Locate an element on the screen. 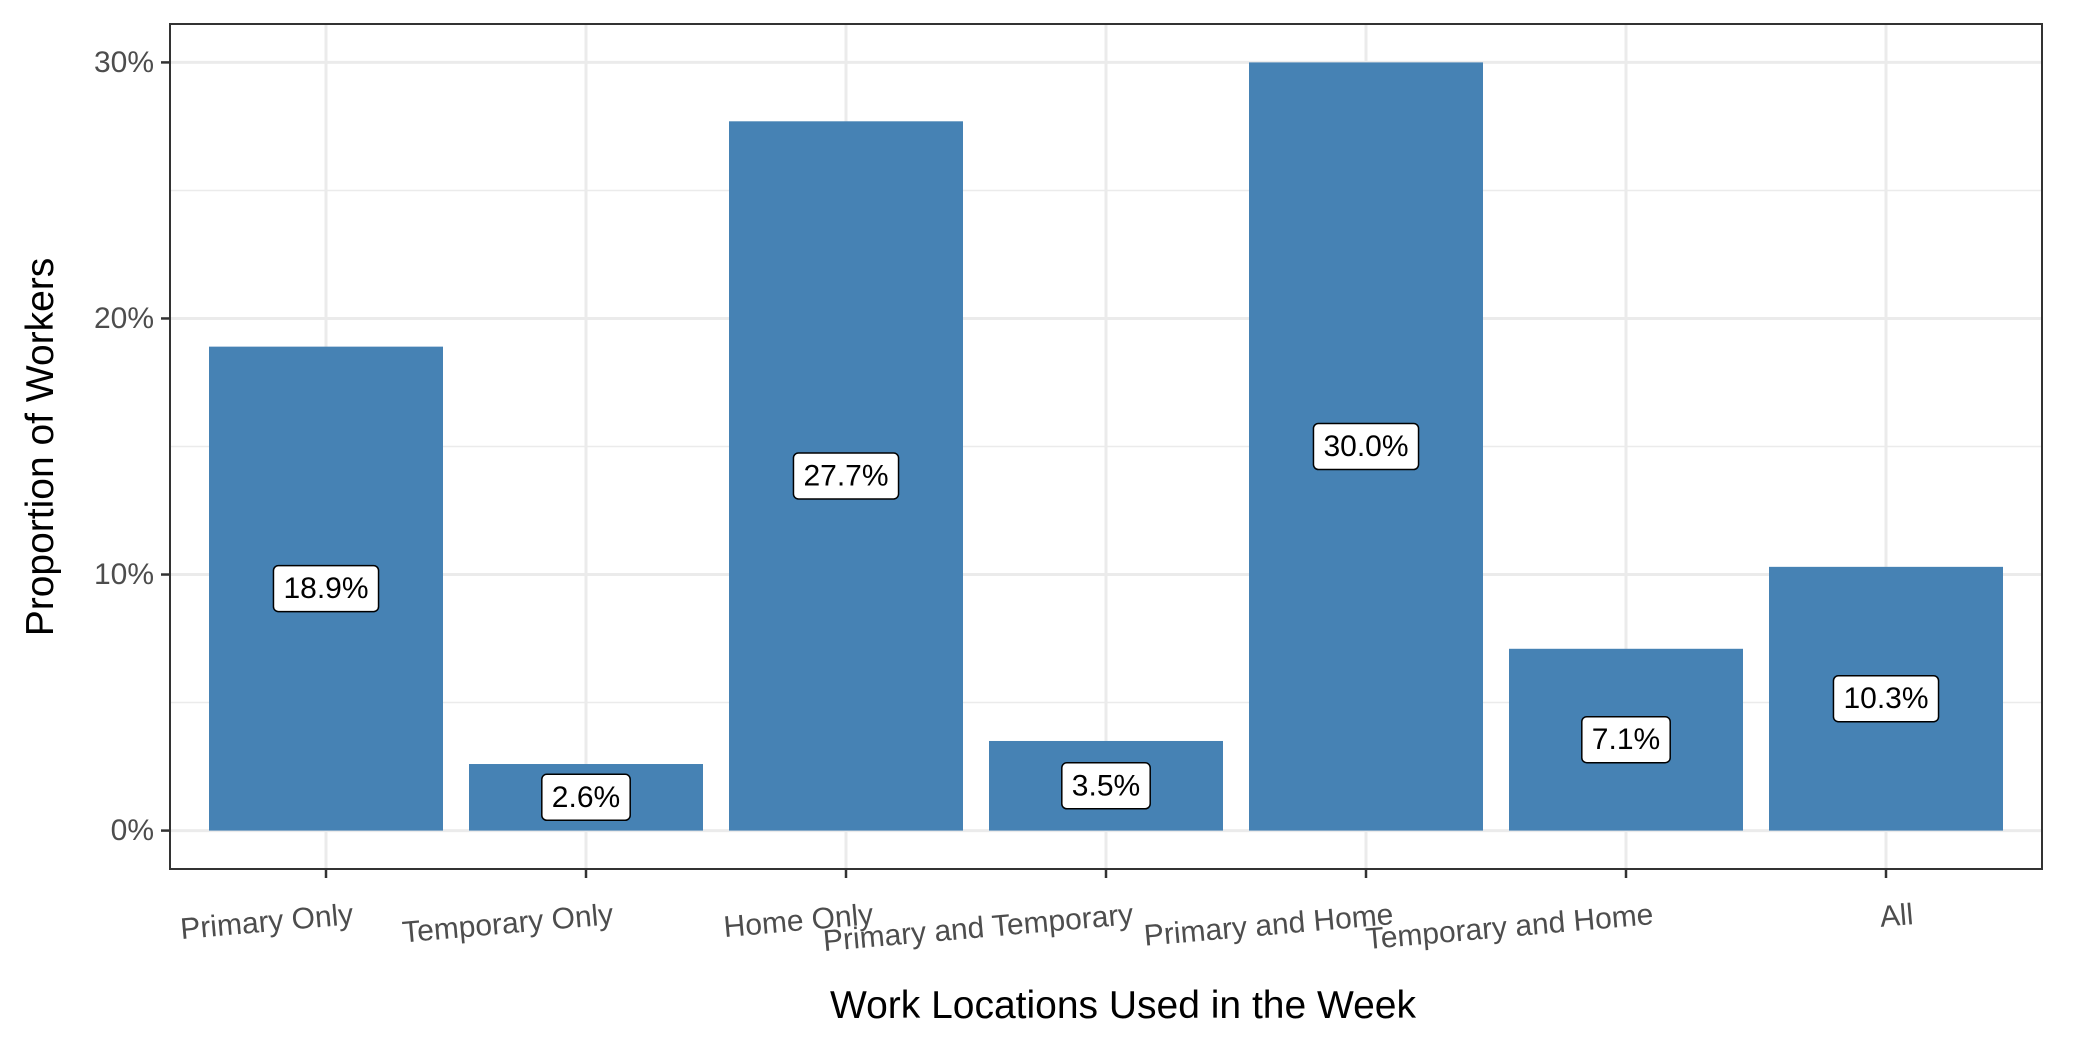 This screenshot has height=1050, width=2100. data-label: 27.7% is located at coordinates (846, 476).